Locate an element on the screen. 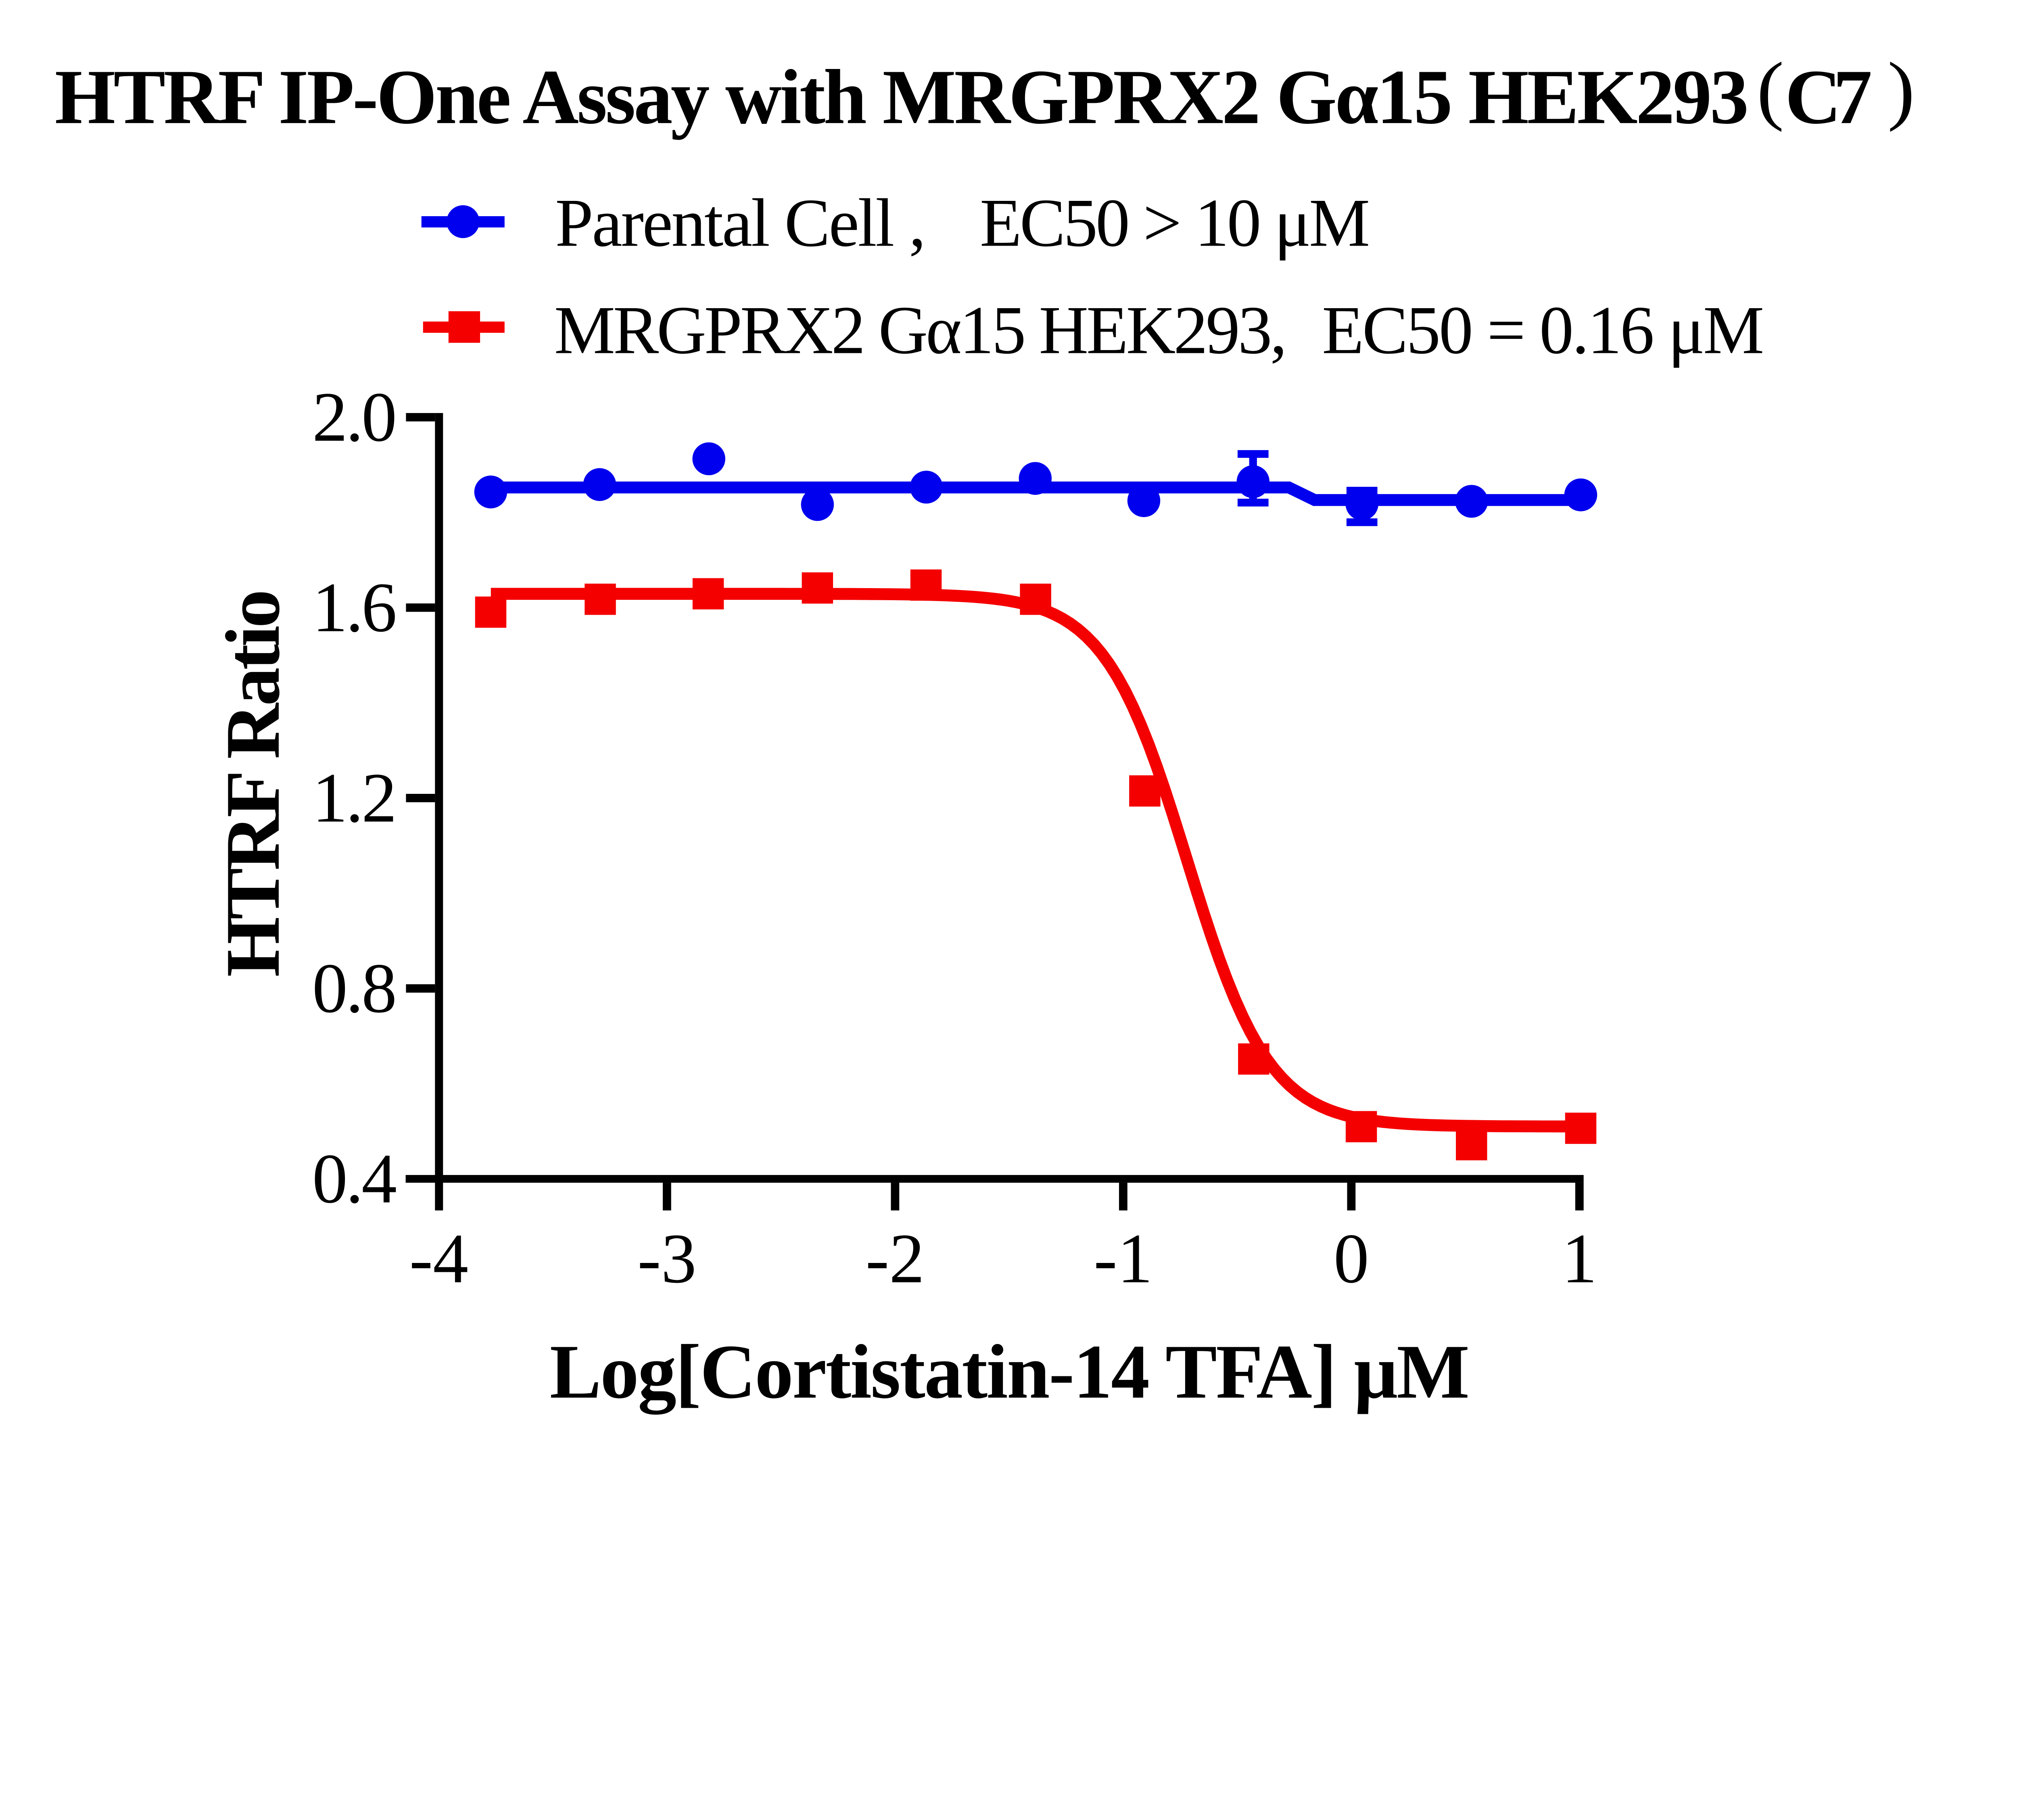 The image size is (2017, 1820). svg-text: 0 is located at coordinates (1351, 1258).